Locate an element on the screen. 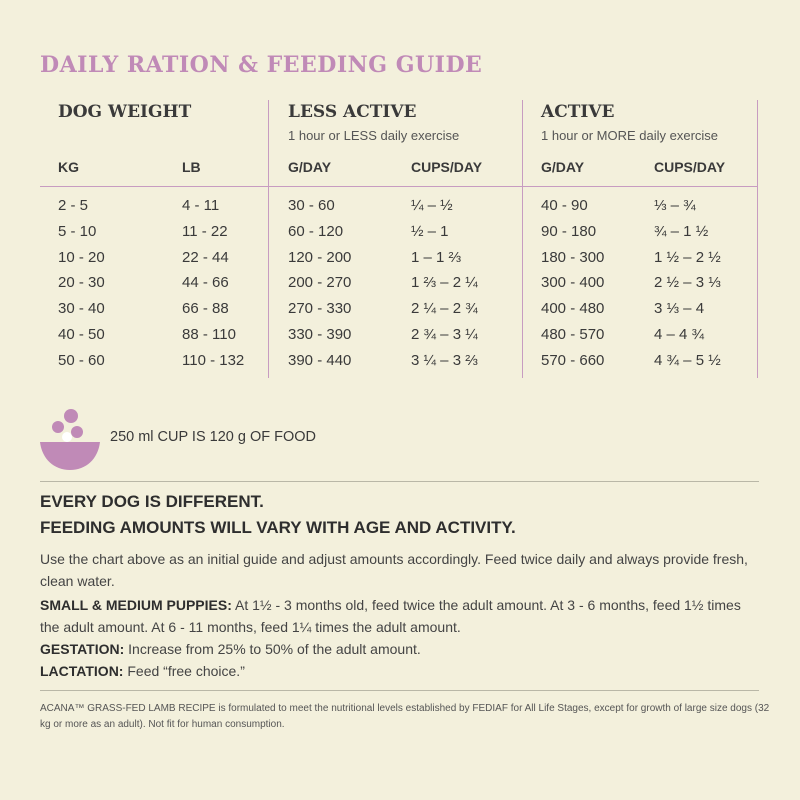  page-title: DAILY RATION & FEEDING GUIDE is located at coordinates (261, 65).